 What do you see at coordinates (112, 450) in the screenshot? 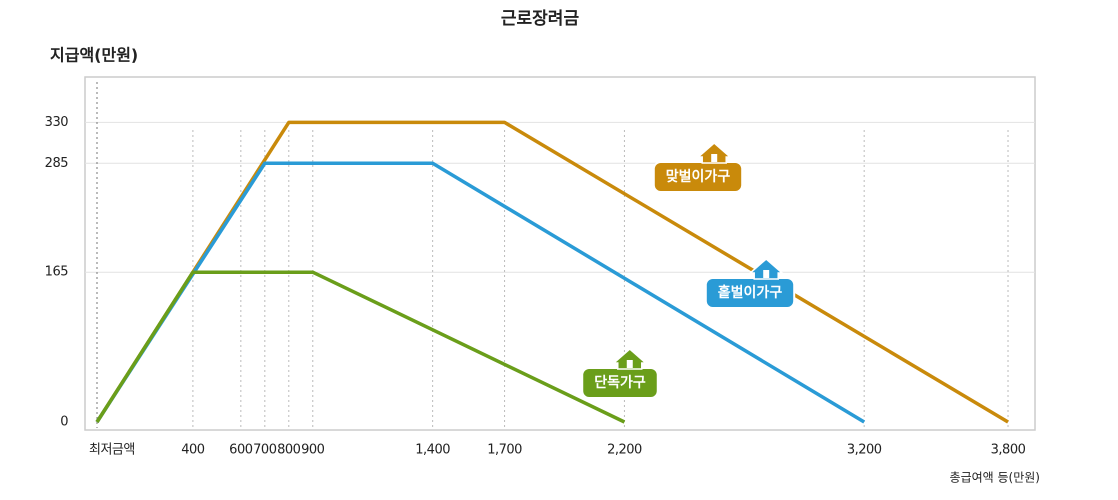
I see `x-tick-label: 최저금액` at bounding box center [112, 450].